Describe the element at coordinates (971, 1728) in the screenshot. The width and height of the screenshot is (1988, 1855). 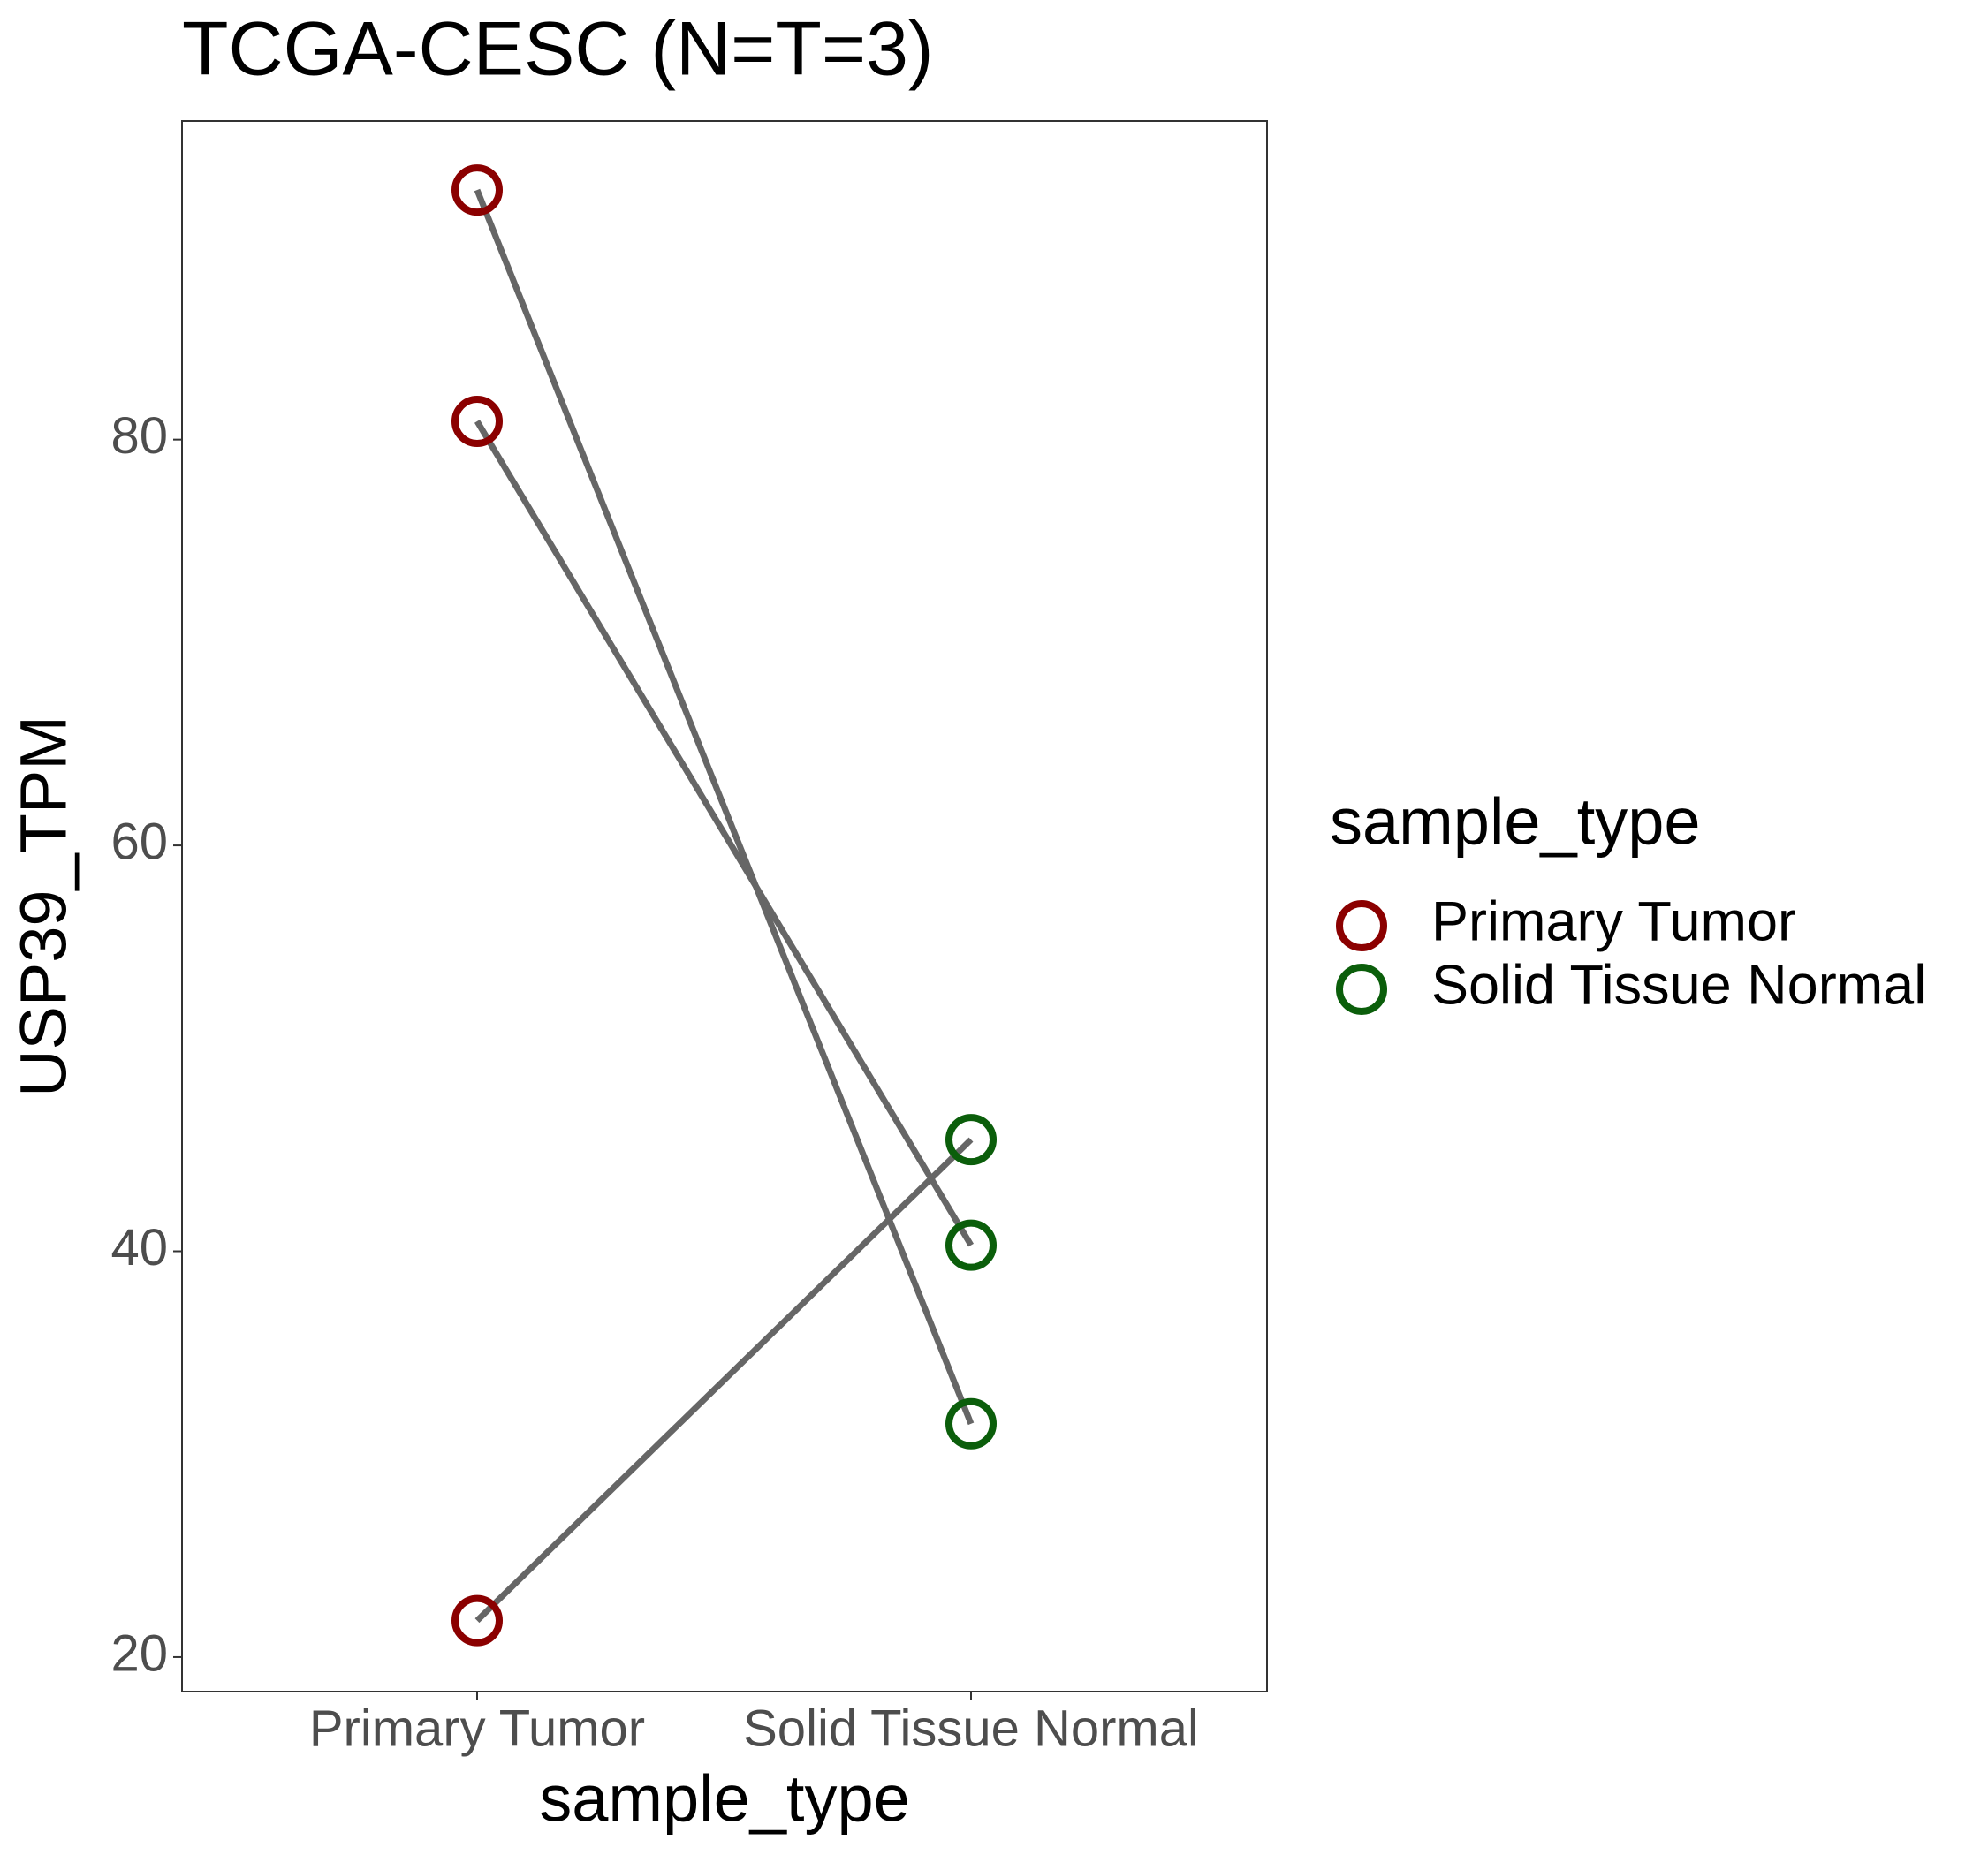
I see `x-tick-label: Solid Tissue Normal` at that location.